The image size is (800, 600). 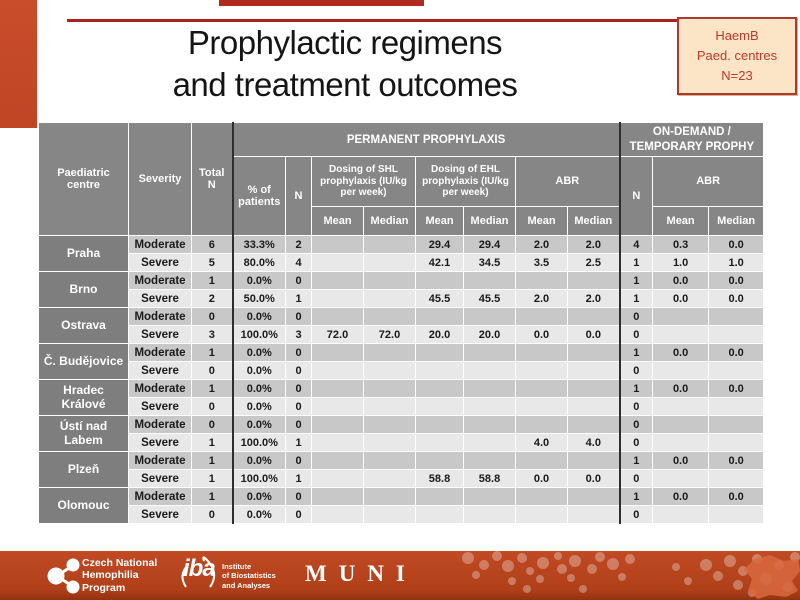 I want to click on haemb-note-box: HaemB Paed. centres N=23, so click(x=737, y=56).